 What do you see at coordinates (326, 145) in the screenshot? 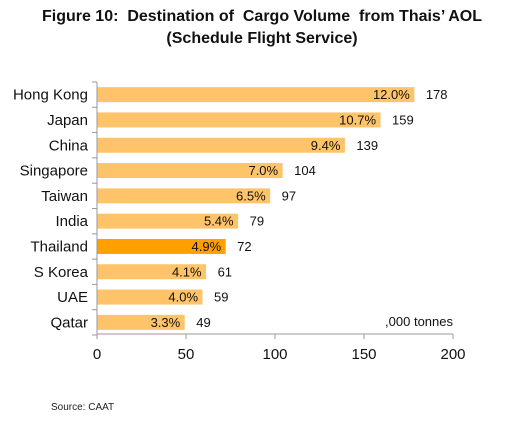
I see `percent-label: 9.4%` at bounding box center [326, 145].